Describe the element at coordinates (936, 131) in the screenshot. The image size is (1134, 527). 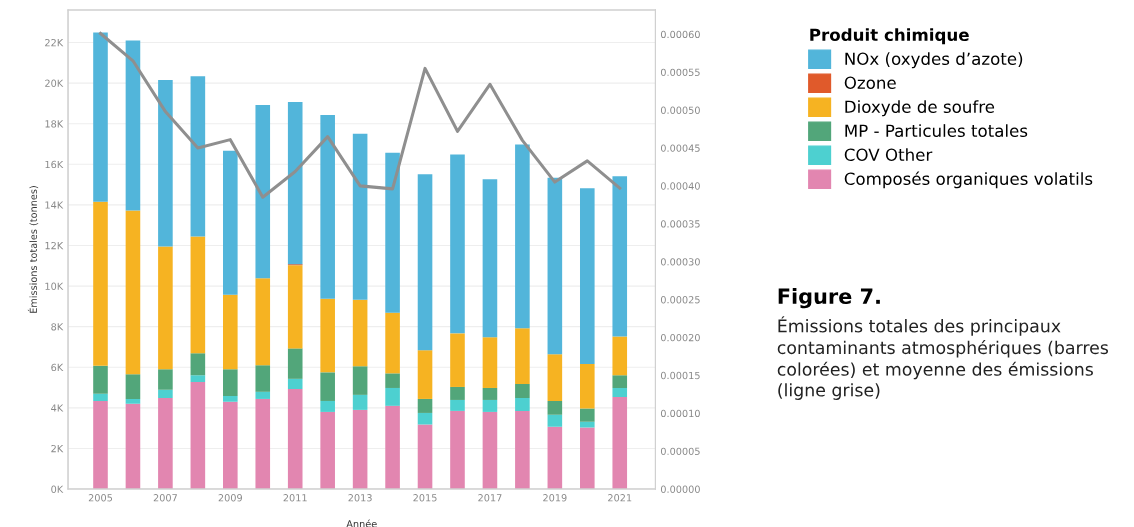
I see `legend-label: MP - Particules totales` at that location.